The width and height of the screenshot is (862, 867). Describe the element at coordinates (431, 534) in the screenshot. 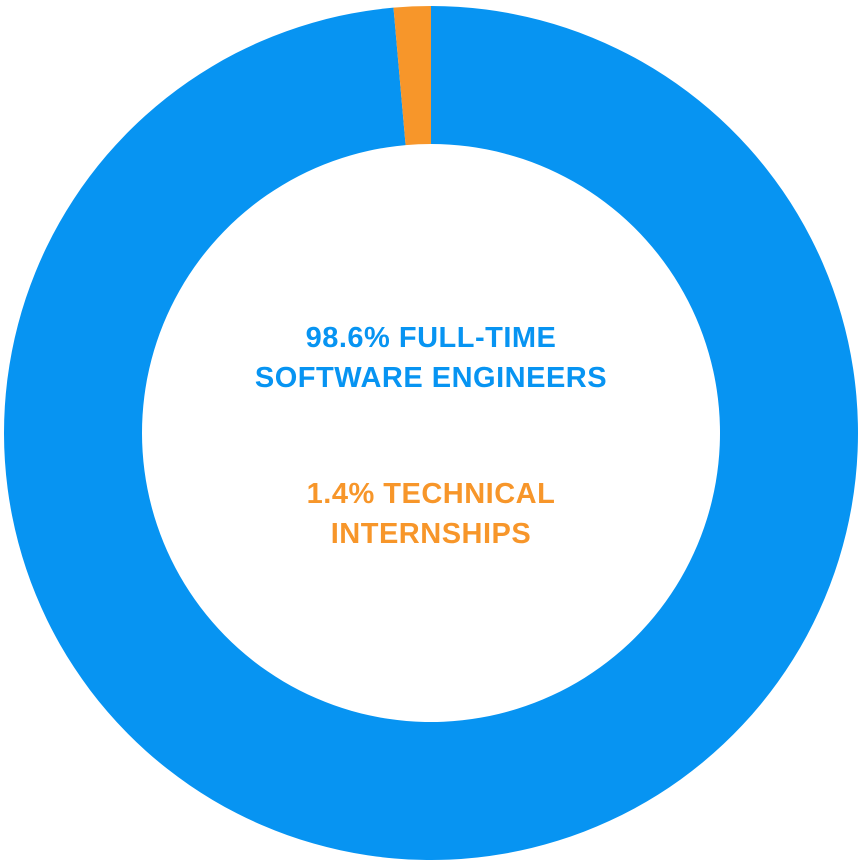

I see `slice-label-internships-line2: INTERNSHIPS` at that location.